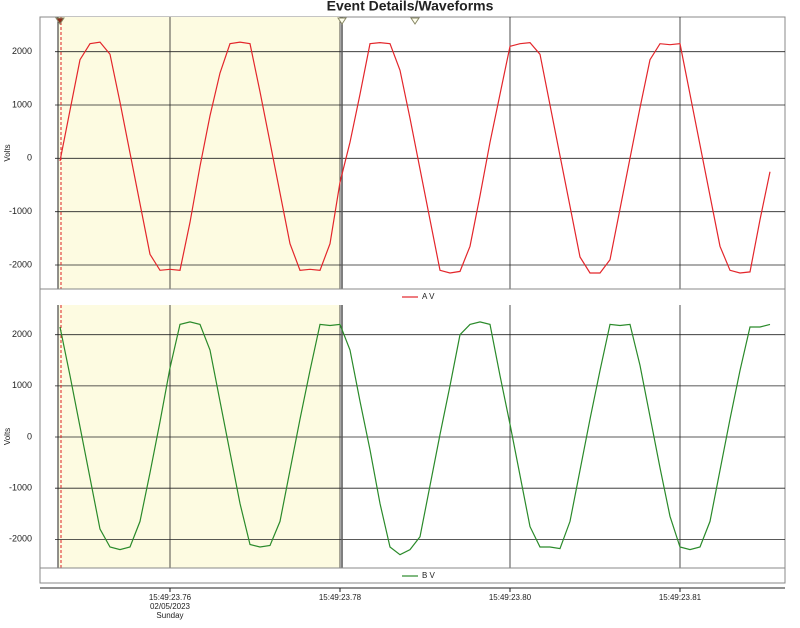 This screenshot has height=628, width=800. I want to click on x-tick-label: 15:49:23.78, so click(340, 597).